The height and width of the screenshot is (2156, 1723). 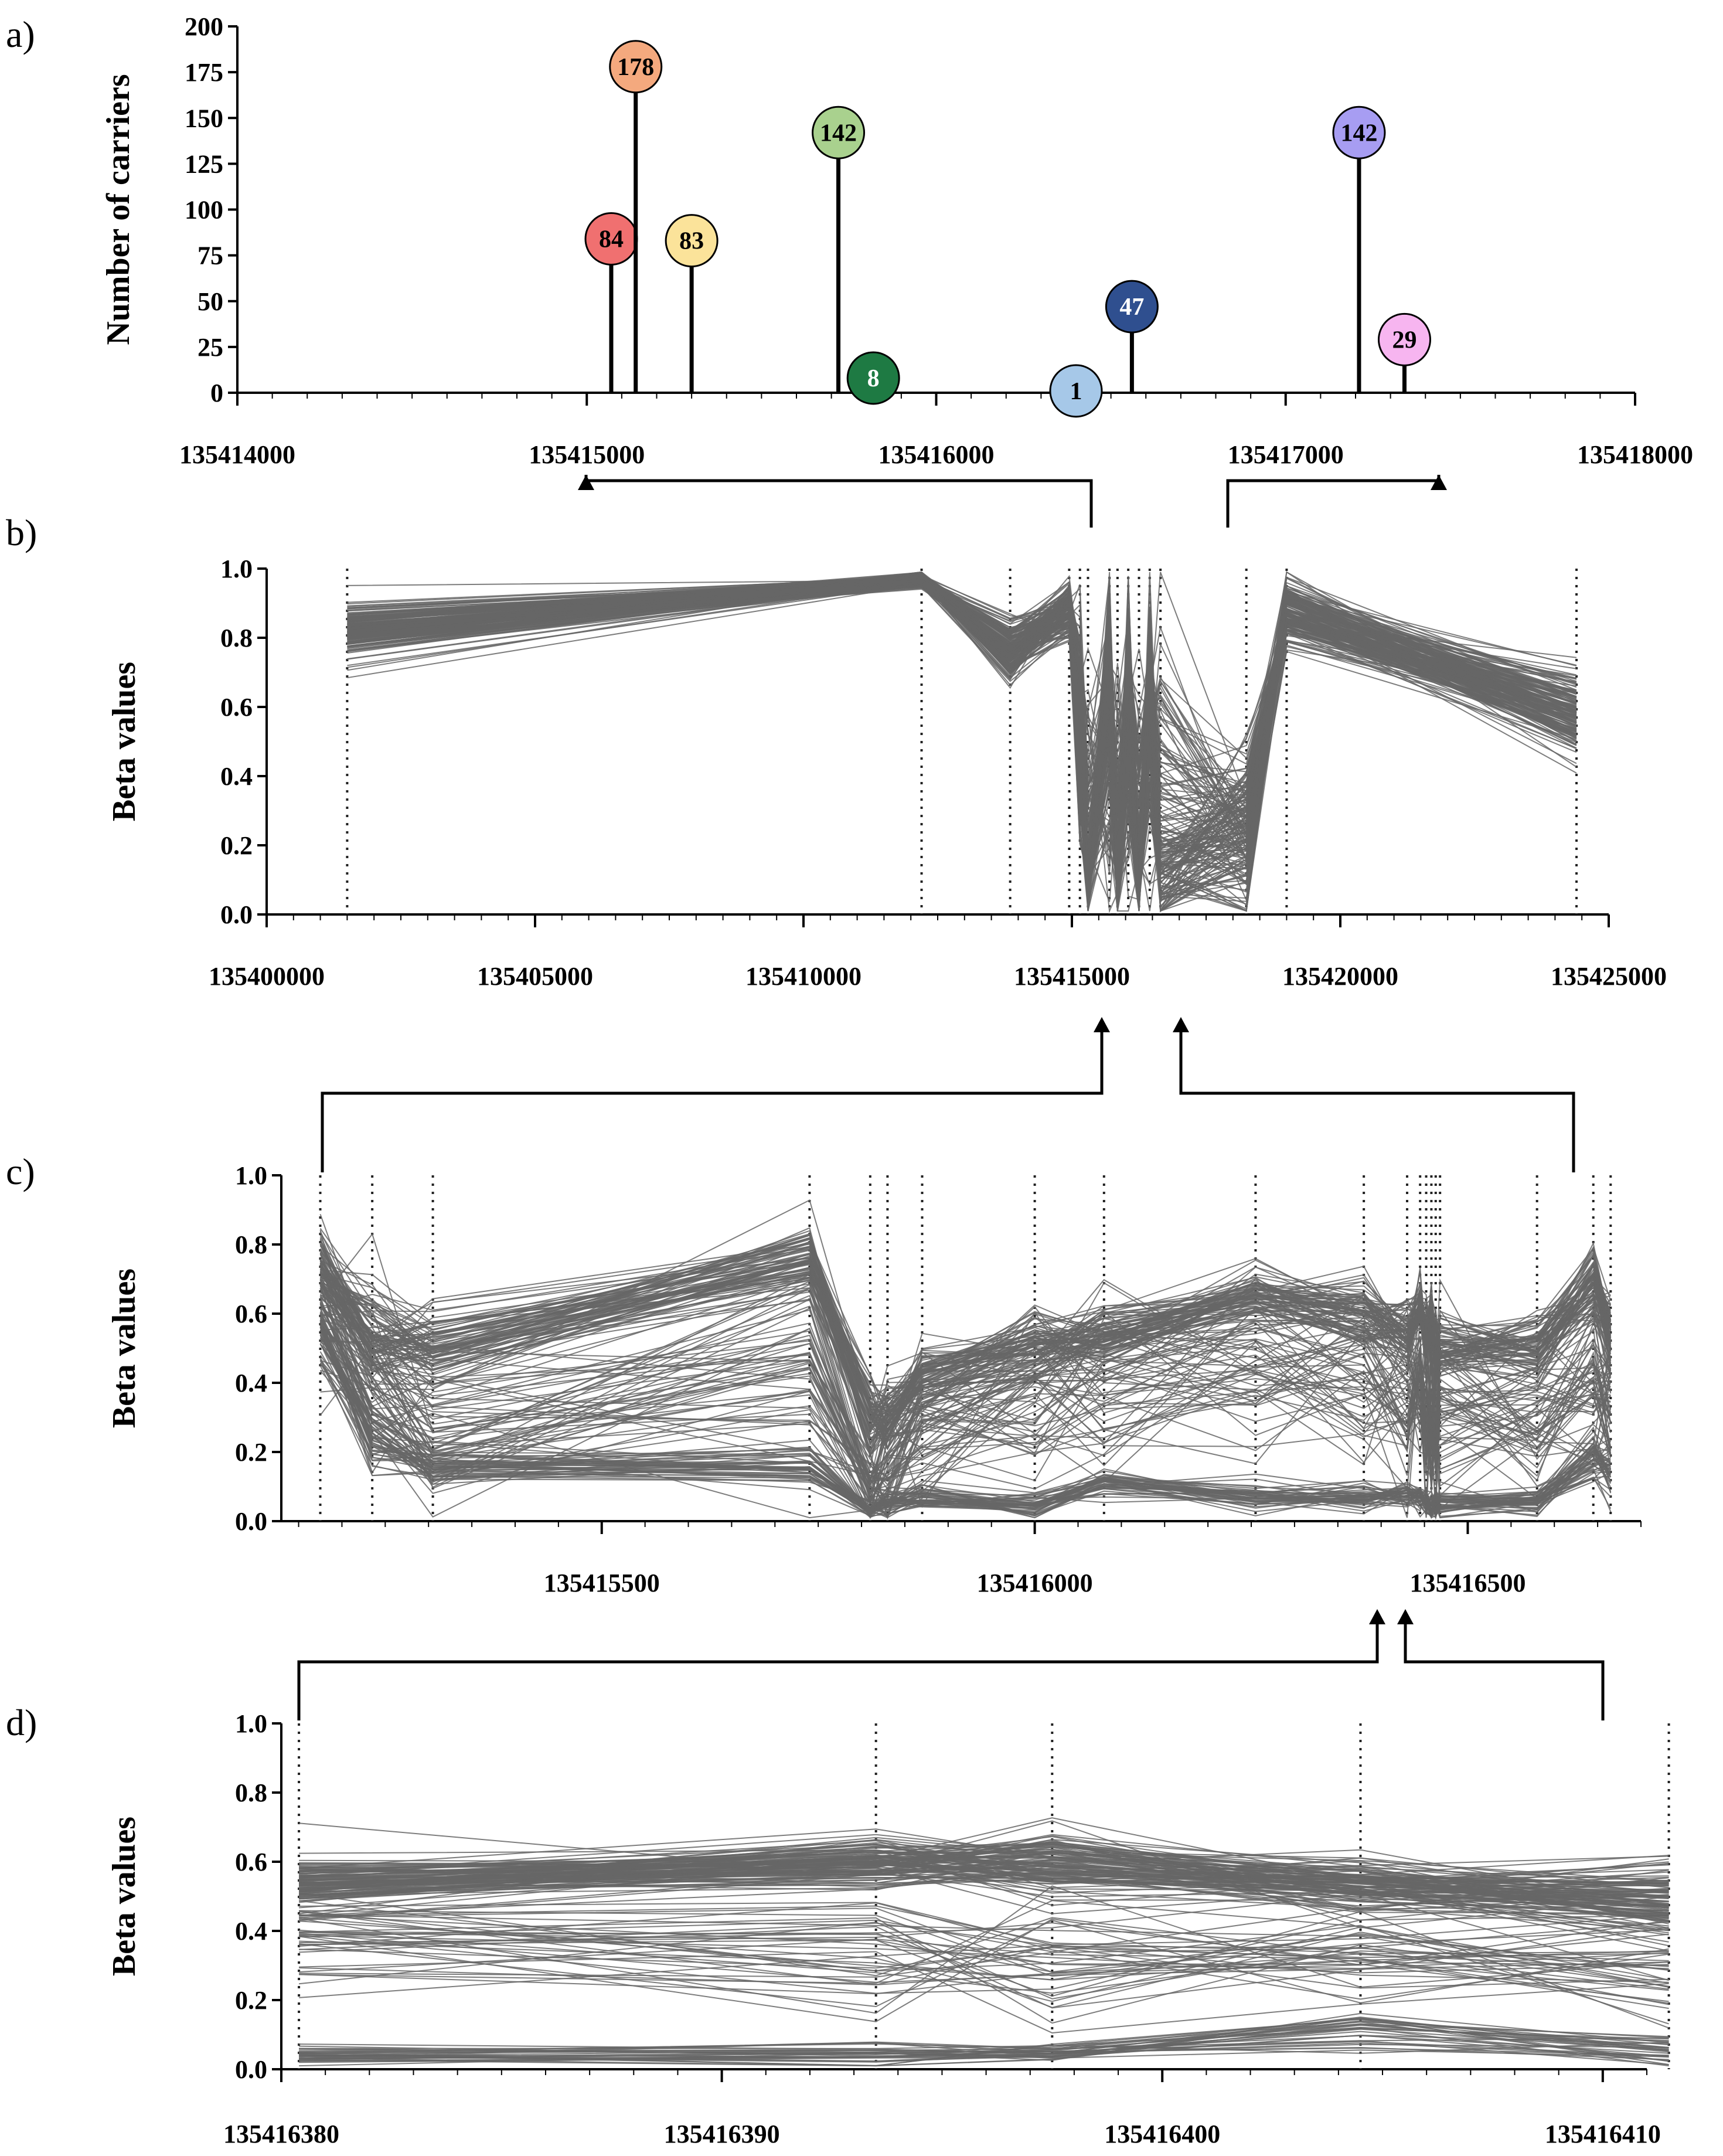 I want to click on panel-label: b), so click(x=21, y=532).